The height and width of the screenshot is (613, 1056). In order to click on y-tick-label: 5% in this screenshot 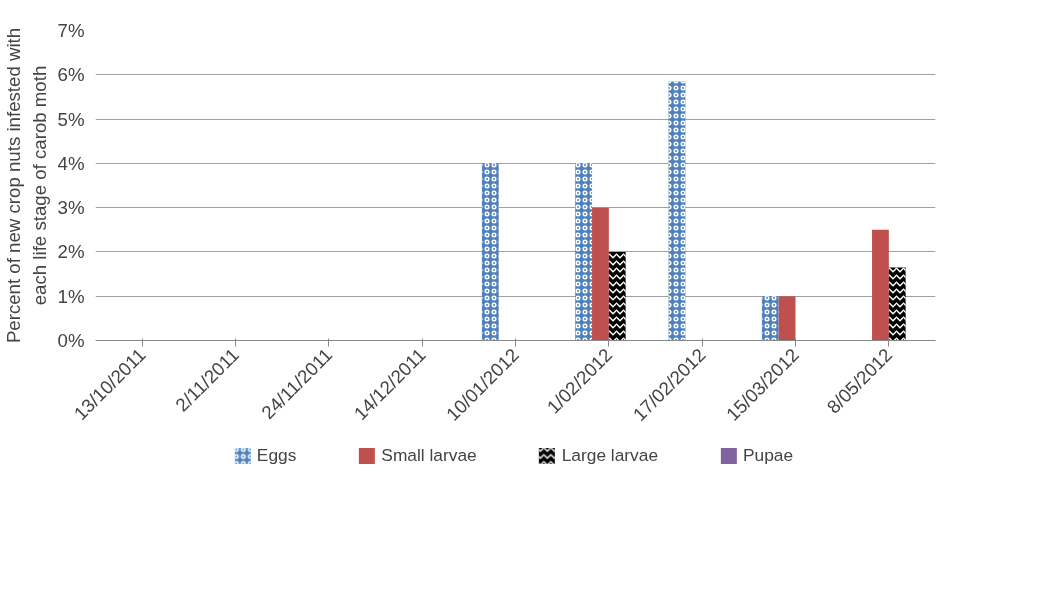, I will do `click(71, 119)`.